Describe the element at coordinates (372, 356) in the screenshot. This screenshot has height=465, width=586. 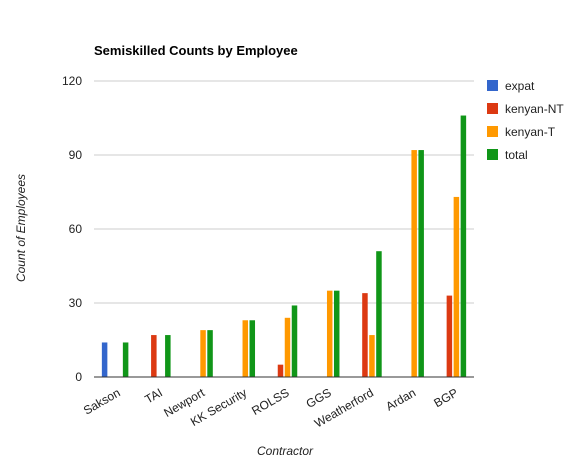
I see `bar-kenyan-T-weatherford` at that location.